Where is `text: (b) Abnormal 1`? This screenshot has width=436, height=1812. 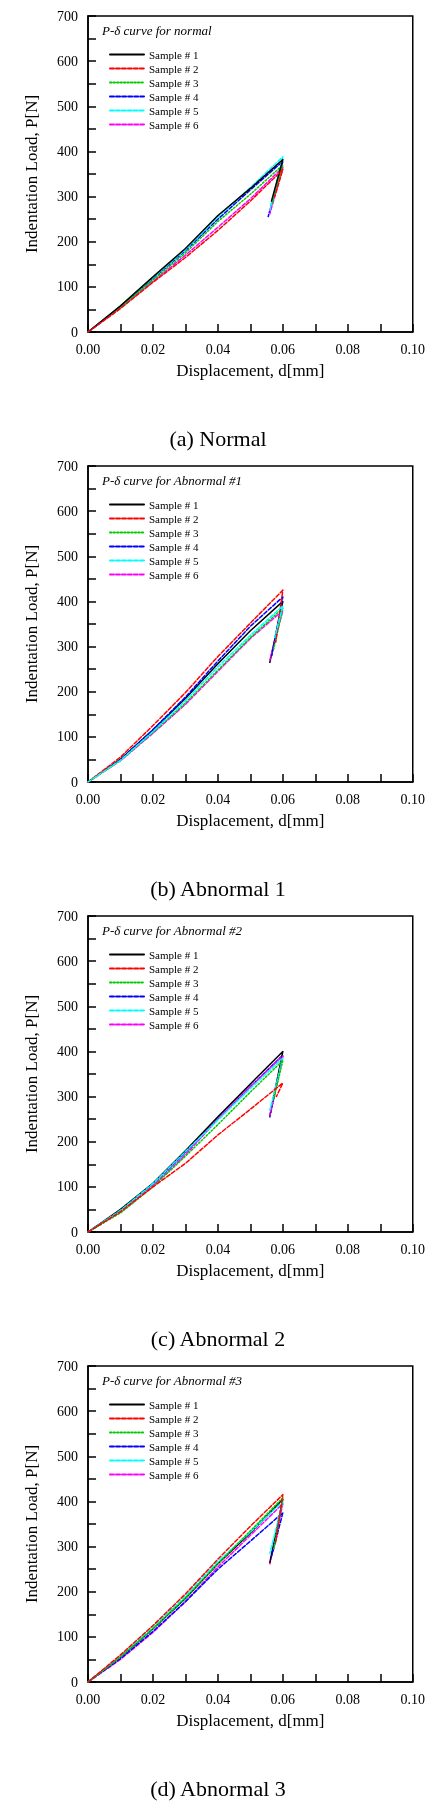 text: (b) Abnormal 1 is located at coordinates (218, 888).